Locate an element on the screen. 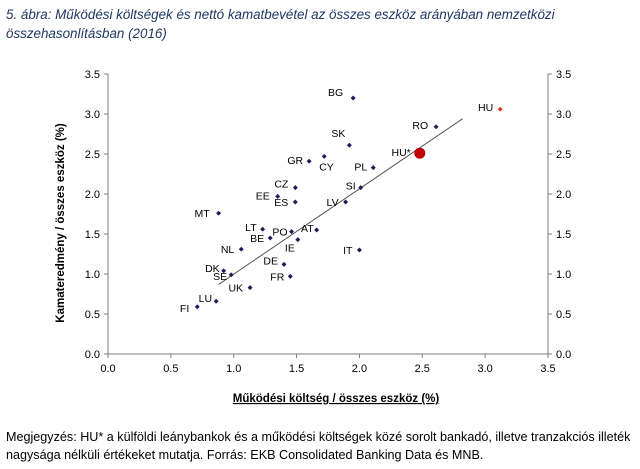 This screenshot has width=640, height=469. y-axis-label: Kamateredmény / összes eszköz (%) is located at coordinates (61, 223).